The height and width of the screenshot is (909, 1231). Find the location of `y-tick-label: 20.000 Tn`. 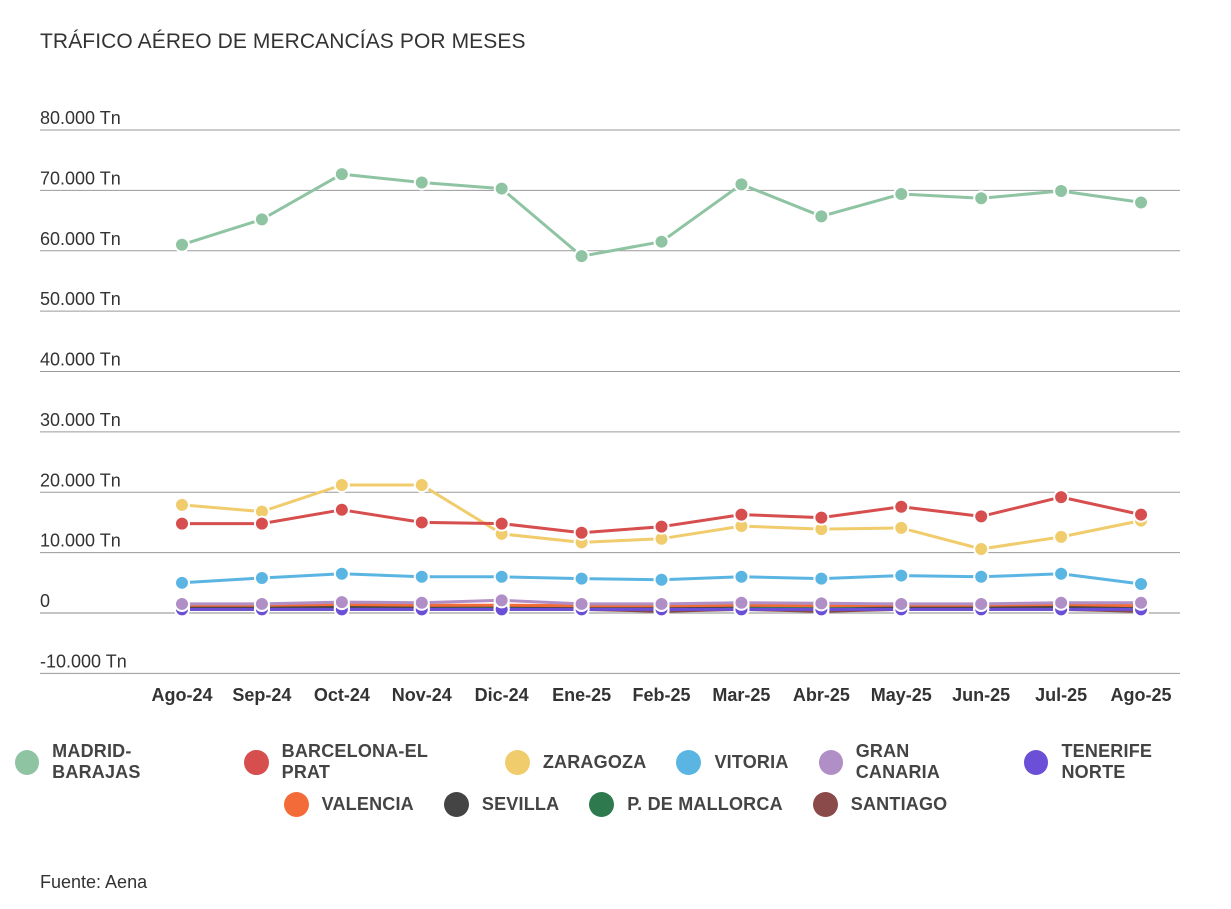

y-tick-label: 20.000 Tn is located at coordinates (80, 480).